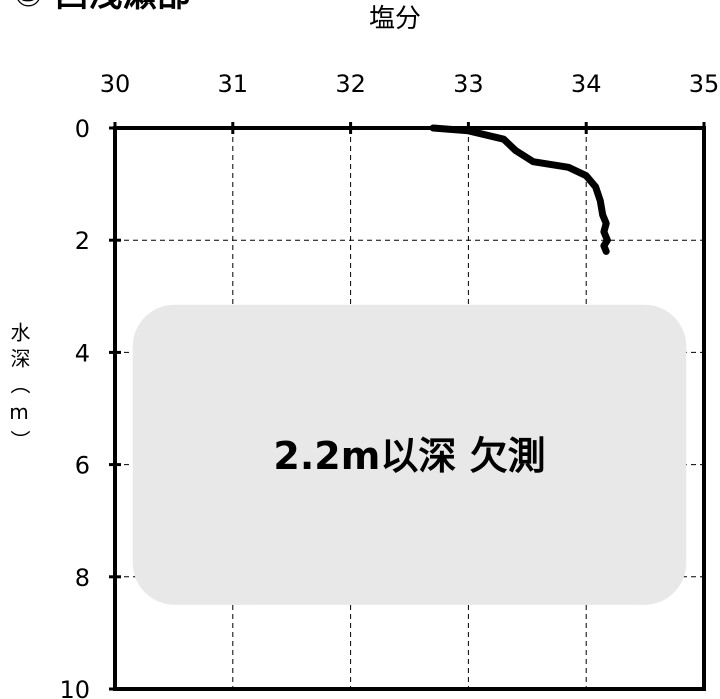 The image size is (720, 699). What do you see at coordinates (704, 84) in the screenshot?
I see `x-tick-label: 35` at bounding box center [704, 84].